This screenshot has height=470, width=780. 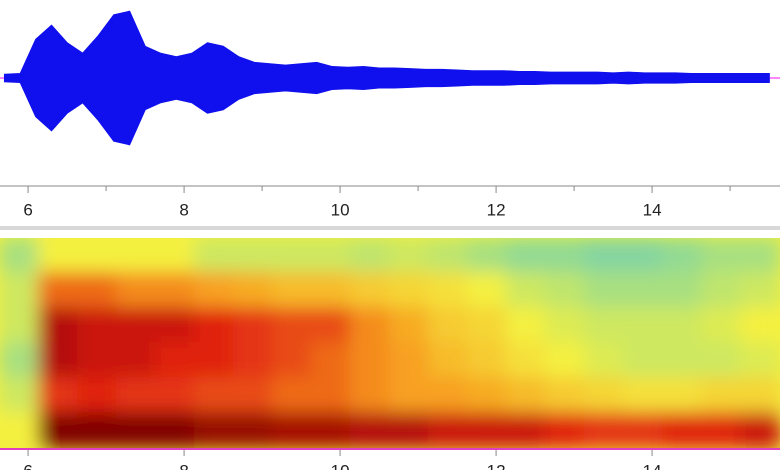 I want to click on x-tick-label: 10, so click(x=340, y=209).